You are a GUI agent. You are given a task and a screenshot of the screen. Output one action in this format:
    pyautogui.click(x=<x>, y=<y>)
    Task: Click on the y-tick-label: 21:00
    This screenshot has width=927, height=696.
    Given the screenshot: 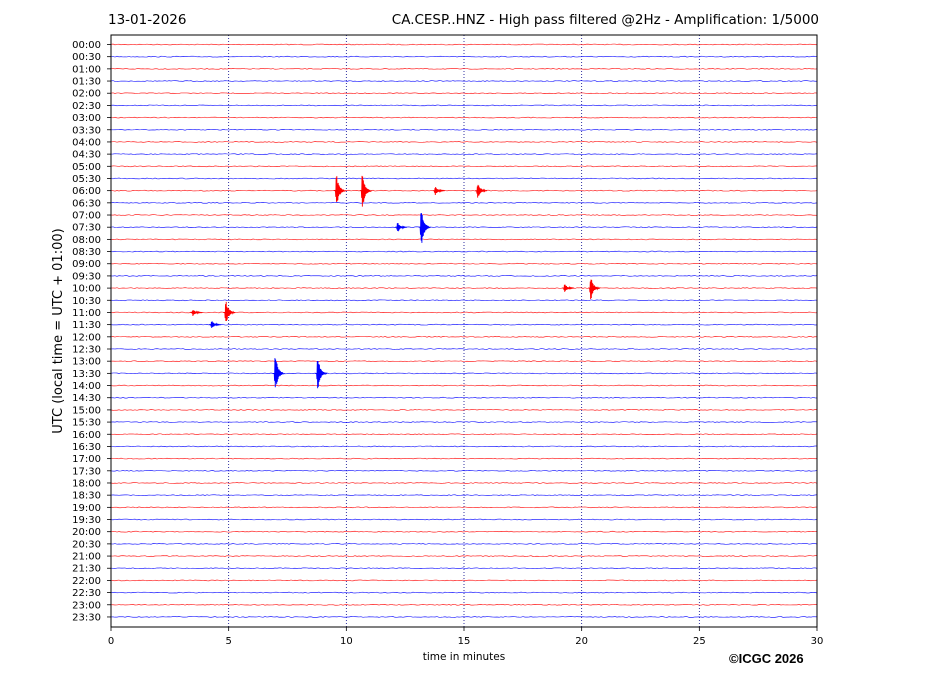 What is the action you would take?
    pyautogui.click(x=86, y=557)
    